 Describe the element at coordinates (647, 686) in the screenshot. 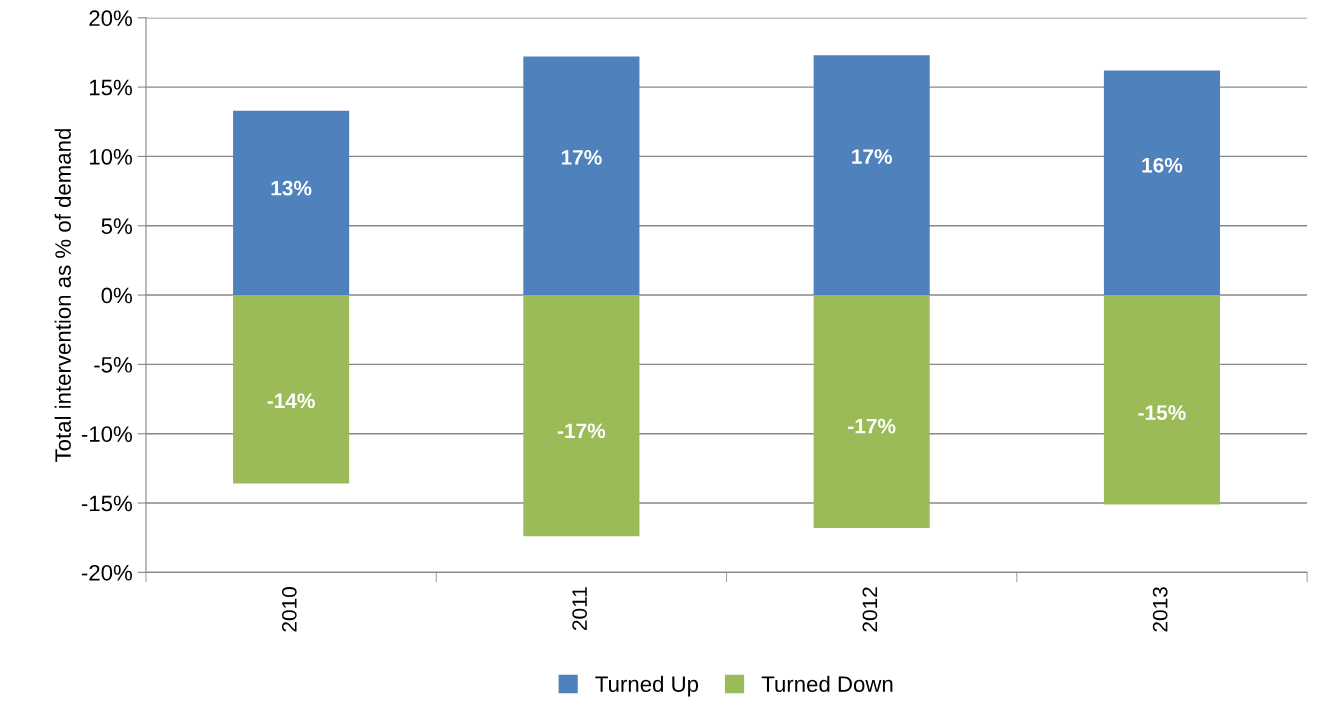

I see `legend-label: Turned Up` at that location.